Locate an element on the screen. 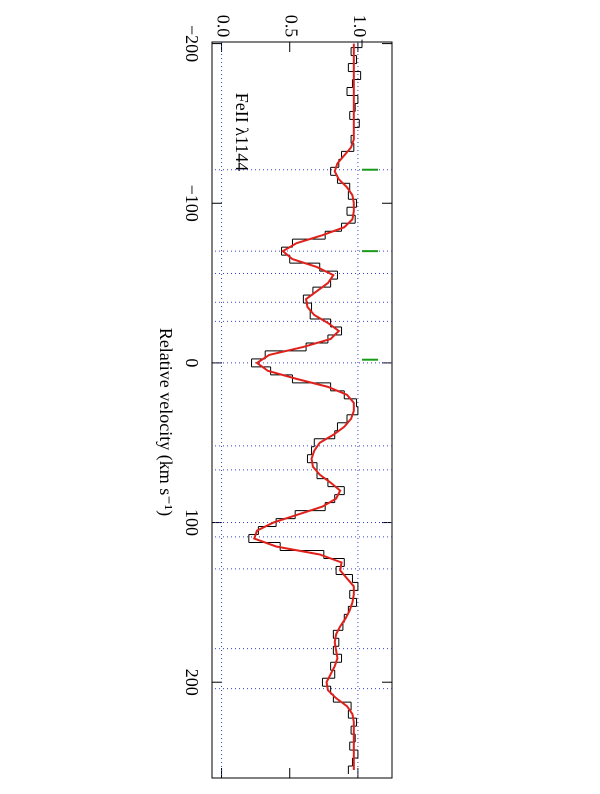 The height and width of the screenshot is (794, 600). x-tick-label: −100 is located at coordinates (192, 203).